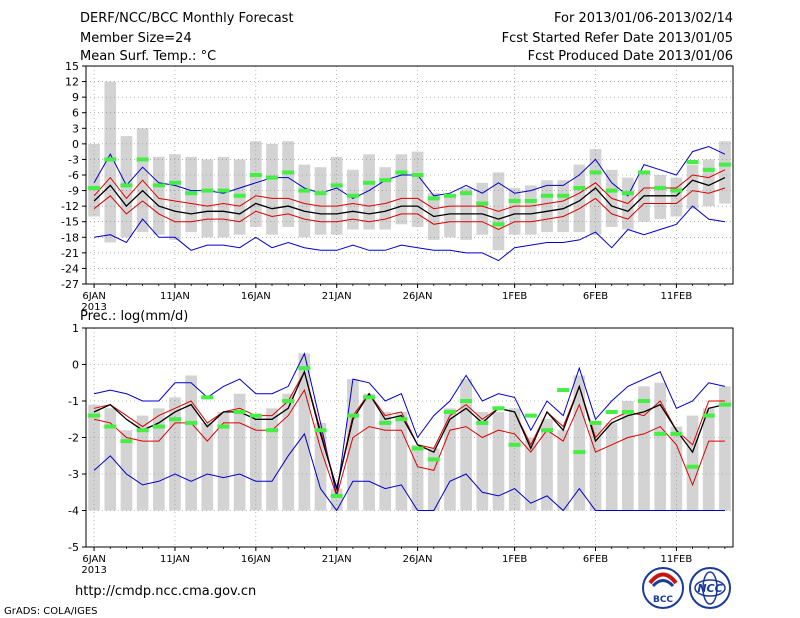  Describe the element at coordinates (256, 296) in the screenshot. I see `temp-xtick-label: 16JAN` at that location.